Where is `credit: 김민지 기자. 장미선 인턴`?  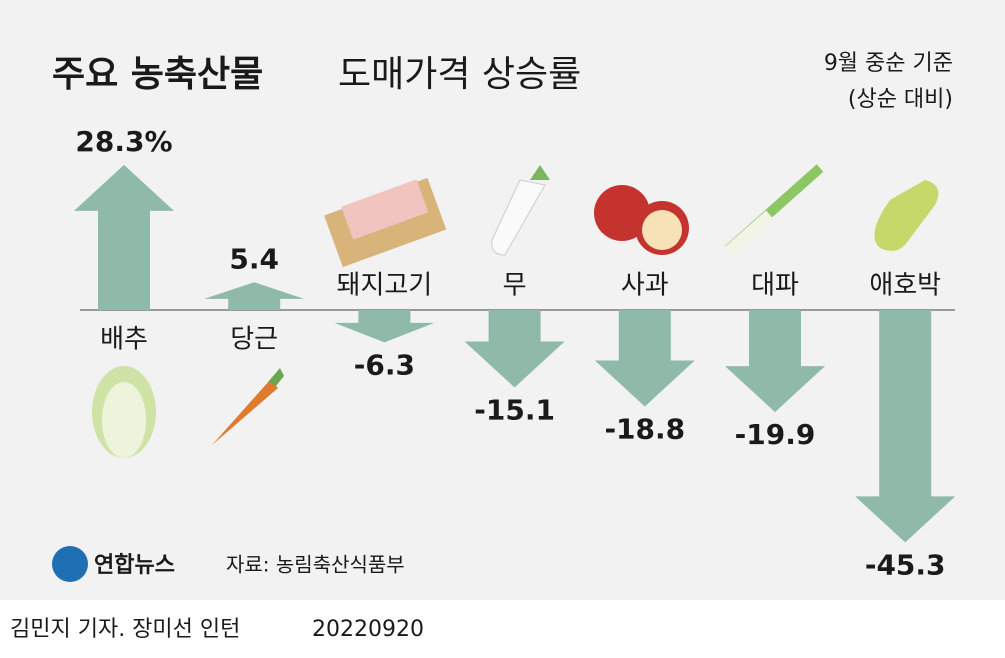 credit: 김민지 기자. 장미선 인턴 is located at coordinates (125, 629).